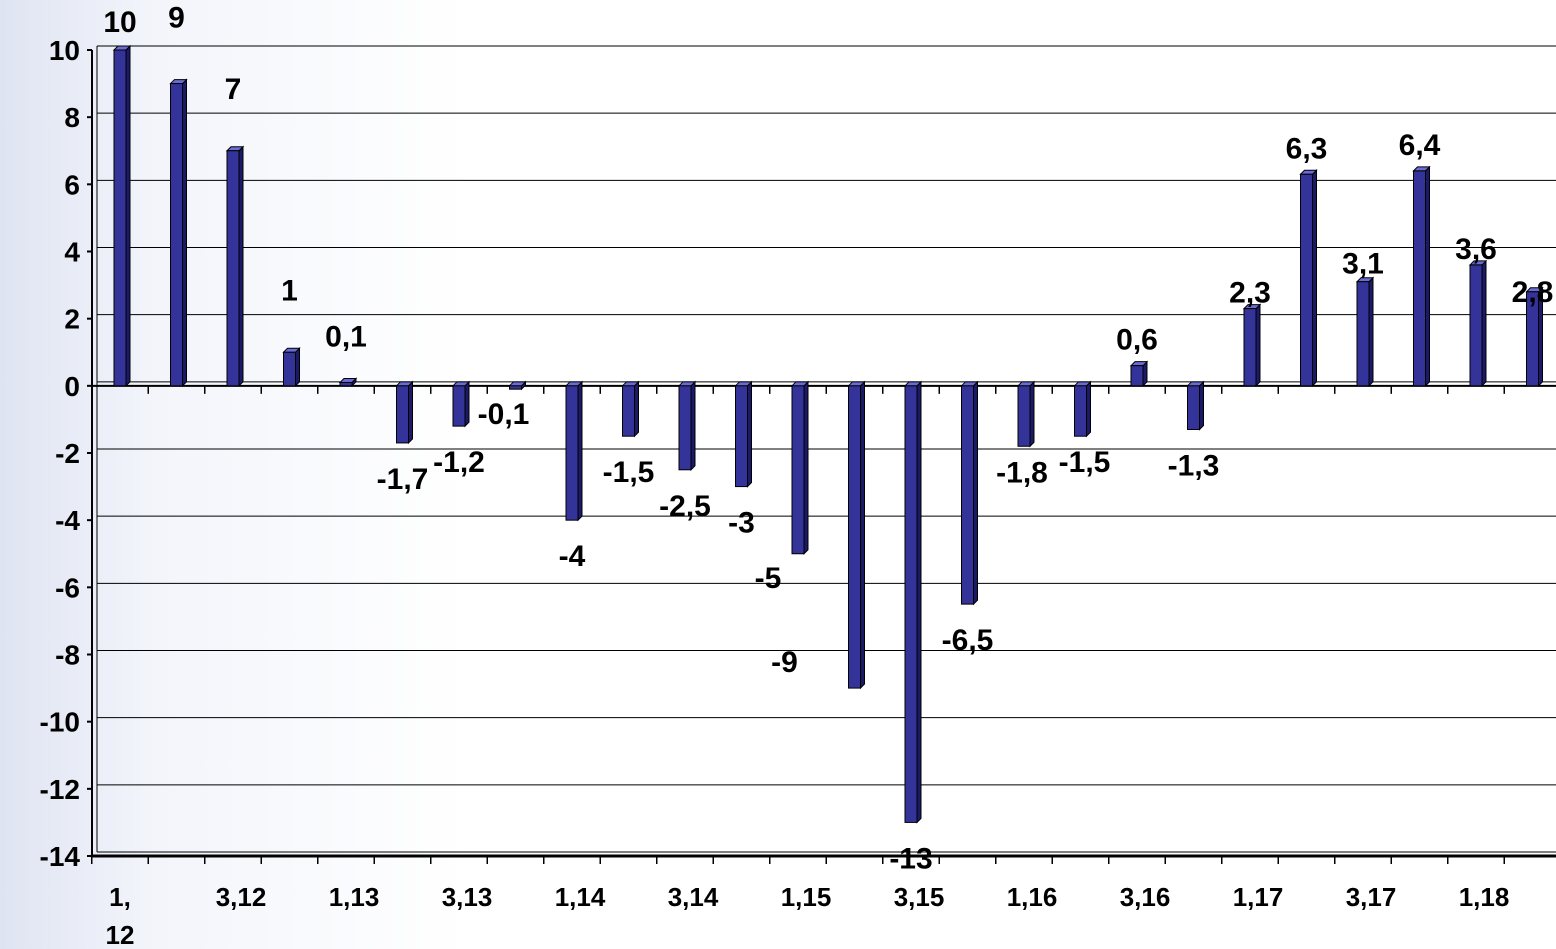  What do you see at coordinates (784, 662) in the screenshot?
I see `data-label: -9` at bounding box center [784, 662].